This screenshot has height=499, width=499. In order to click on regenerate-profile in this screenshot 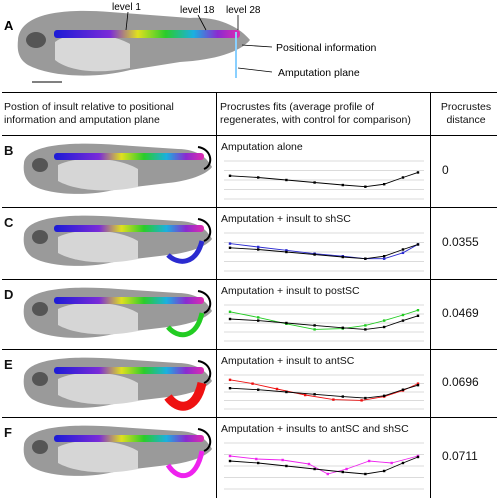, I will do `click(324, 465)`.